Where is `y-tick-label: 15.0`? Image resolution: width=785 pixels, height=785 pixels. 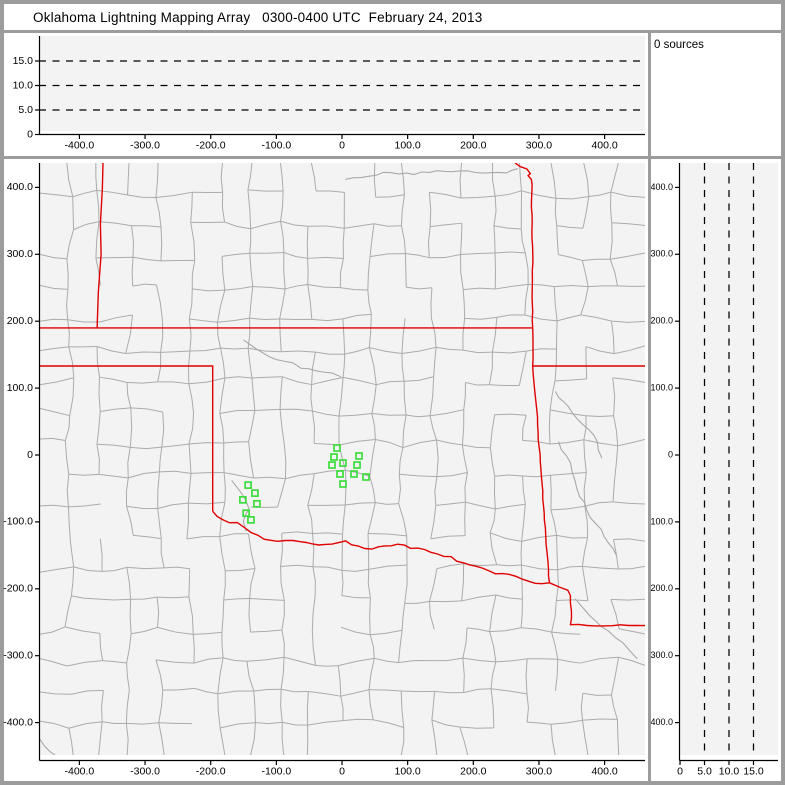 y-tick-label: 15.0 is located at coordinates (23, 61).